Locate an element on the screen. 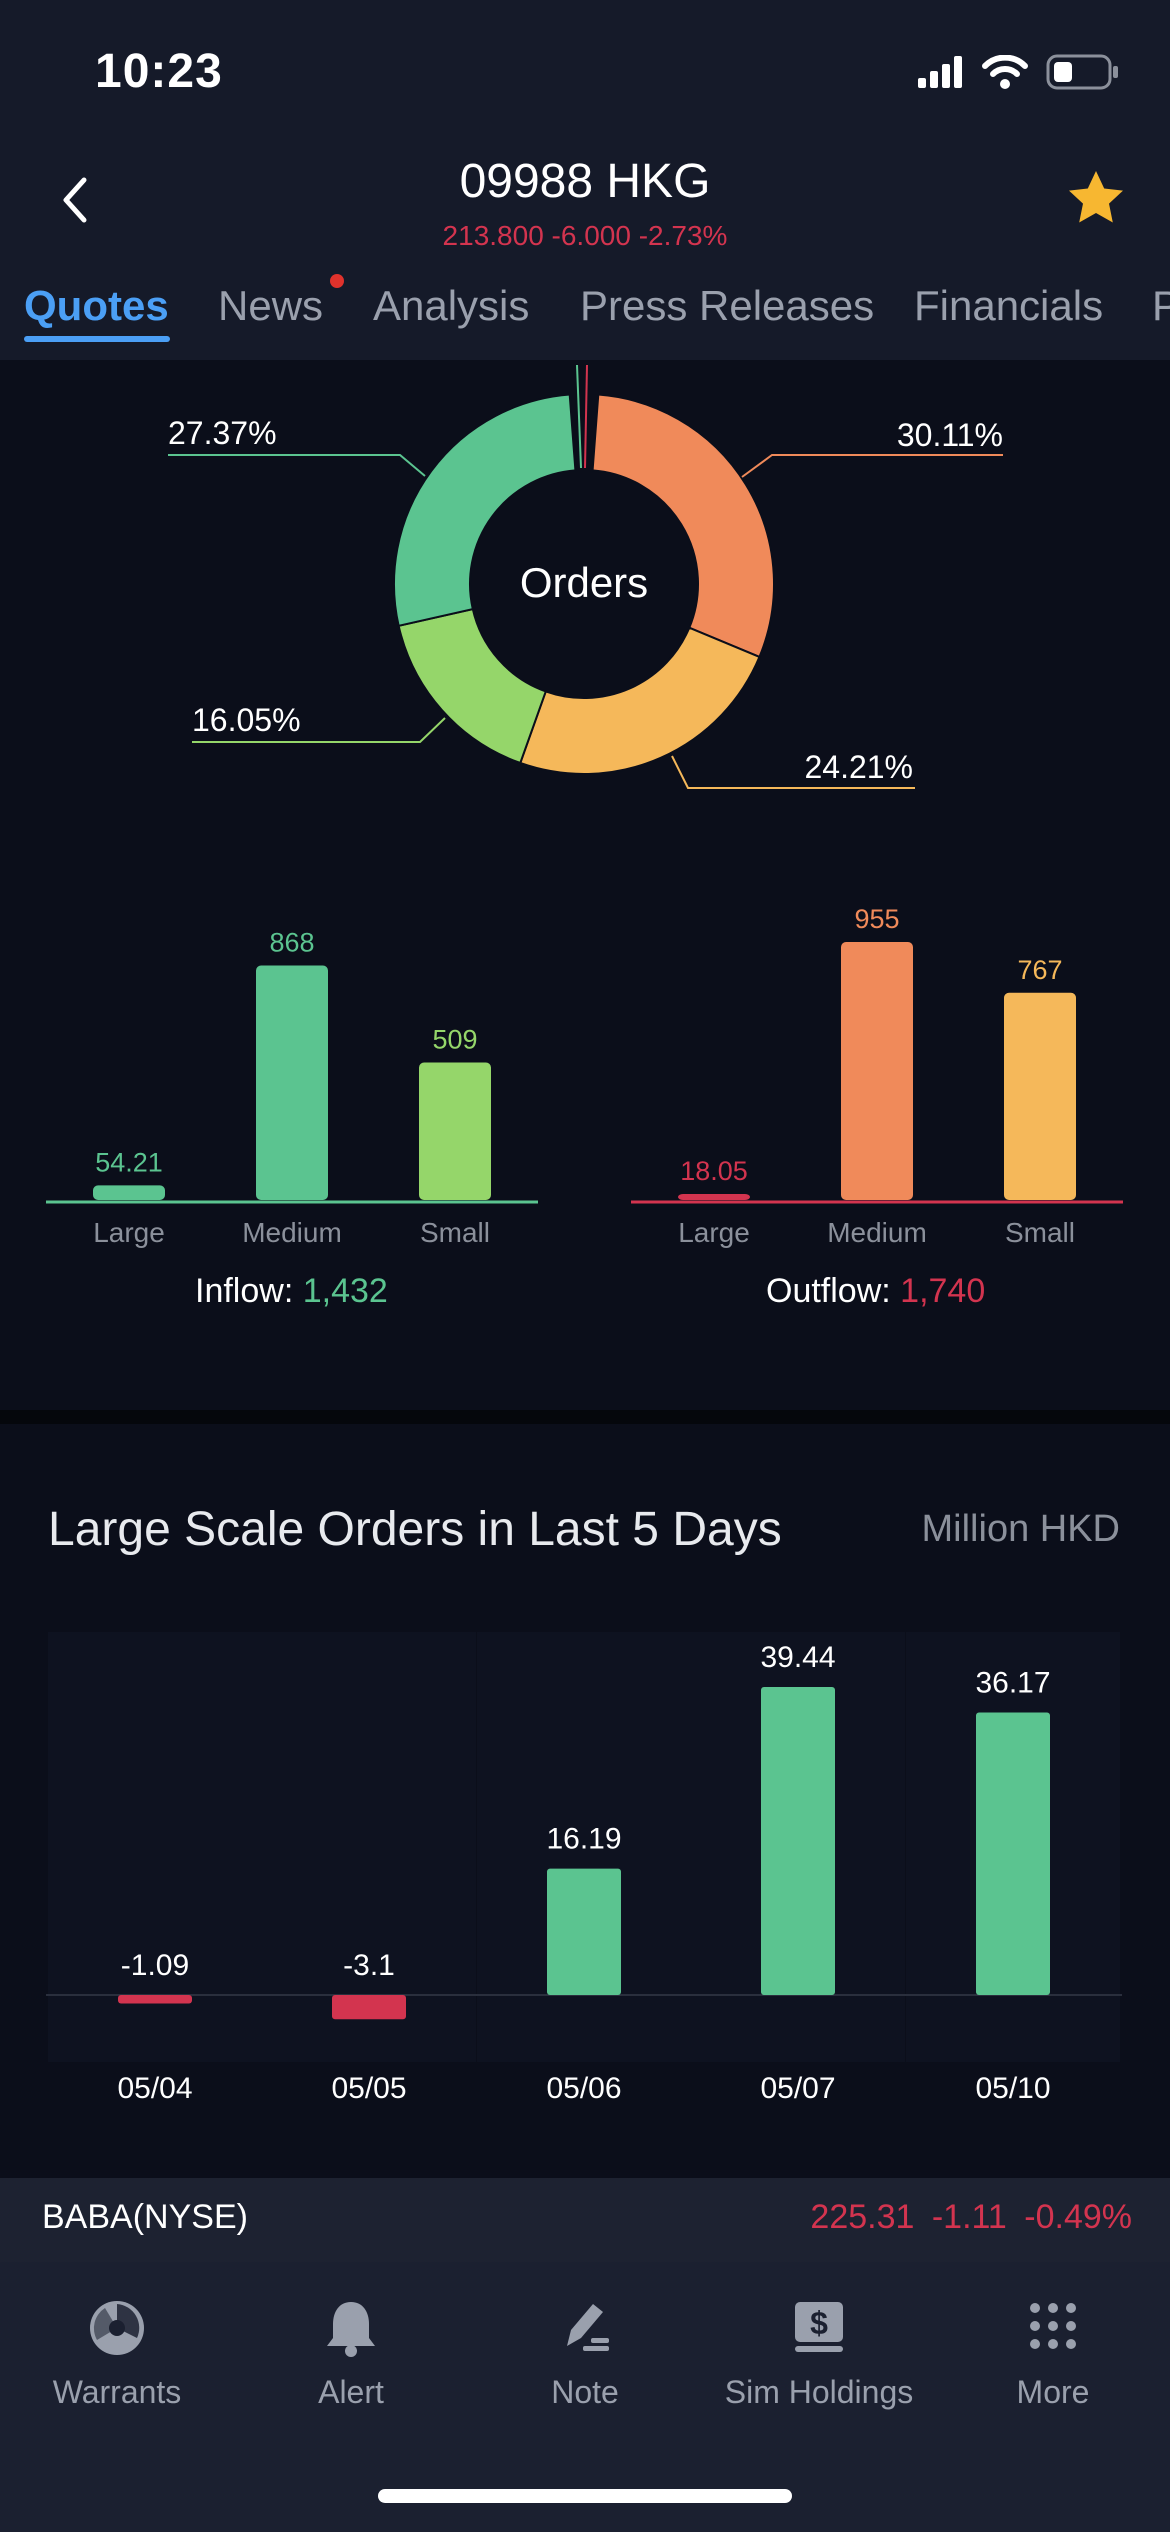 The image size is (1170, 2532). nav-label: More is located at coordinates (1053, 2392).